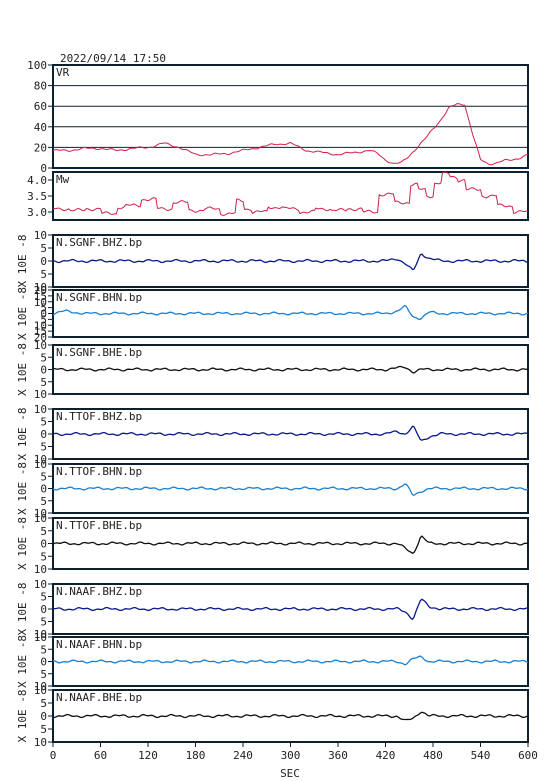  Describe the element at coordinates (243, 755) in the screenshot. I see `x-tick-label: 240` at that location.